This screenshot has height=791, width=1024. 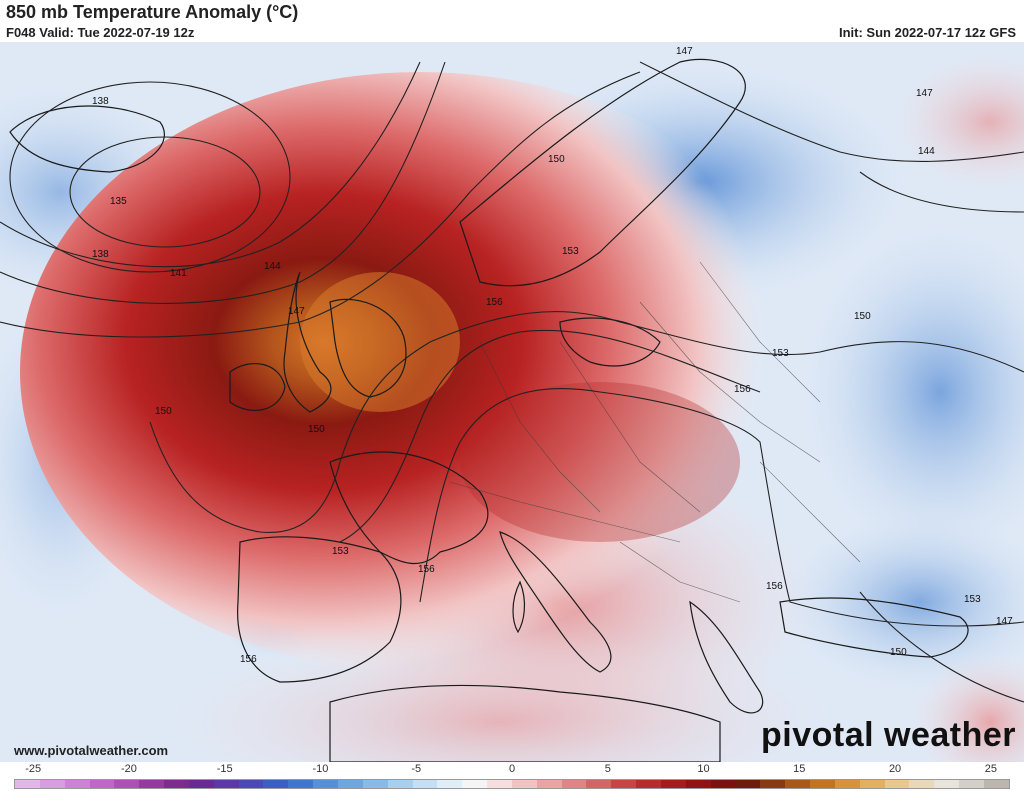 I want to click on forecast-valid-time: F048 Valid: Tue 2022-07-19 12z, so click(x=100, y=32).